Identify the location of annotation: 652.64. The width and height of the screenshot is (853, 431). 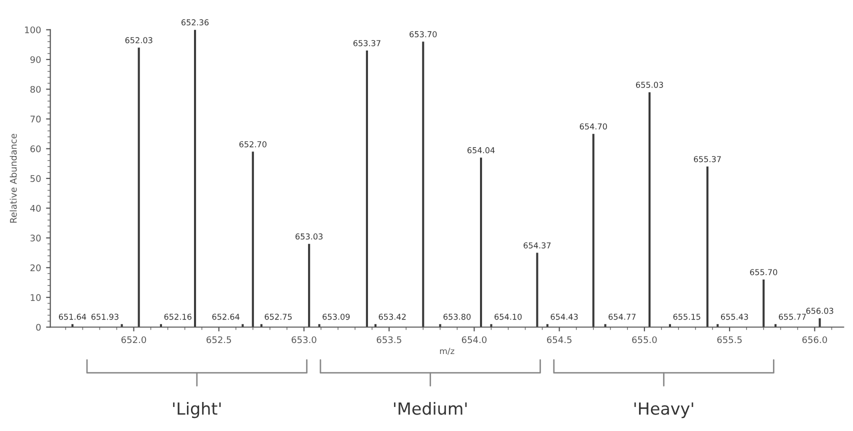
(226, 317).